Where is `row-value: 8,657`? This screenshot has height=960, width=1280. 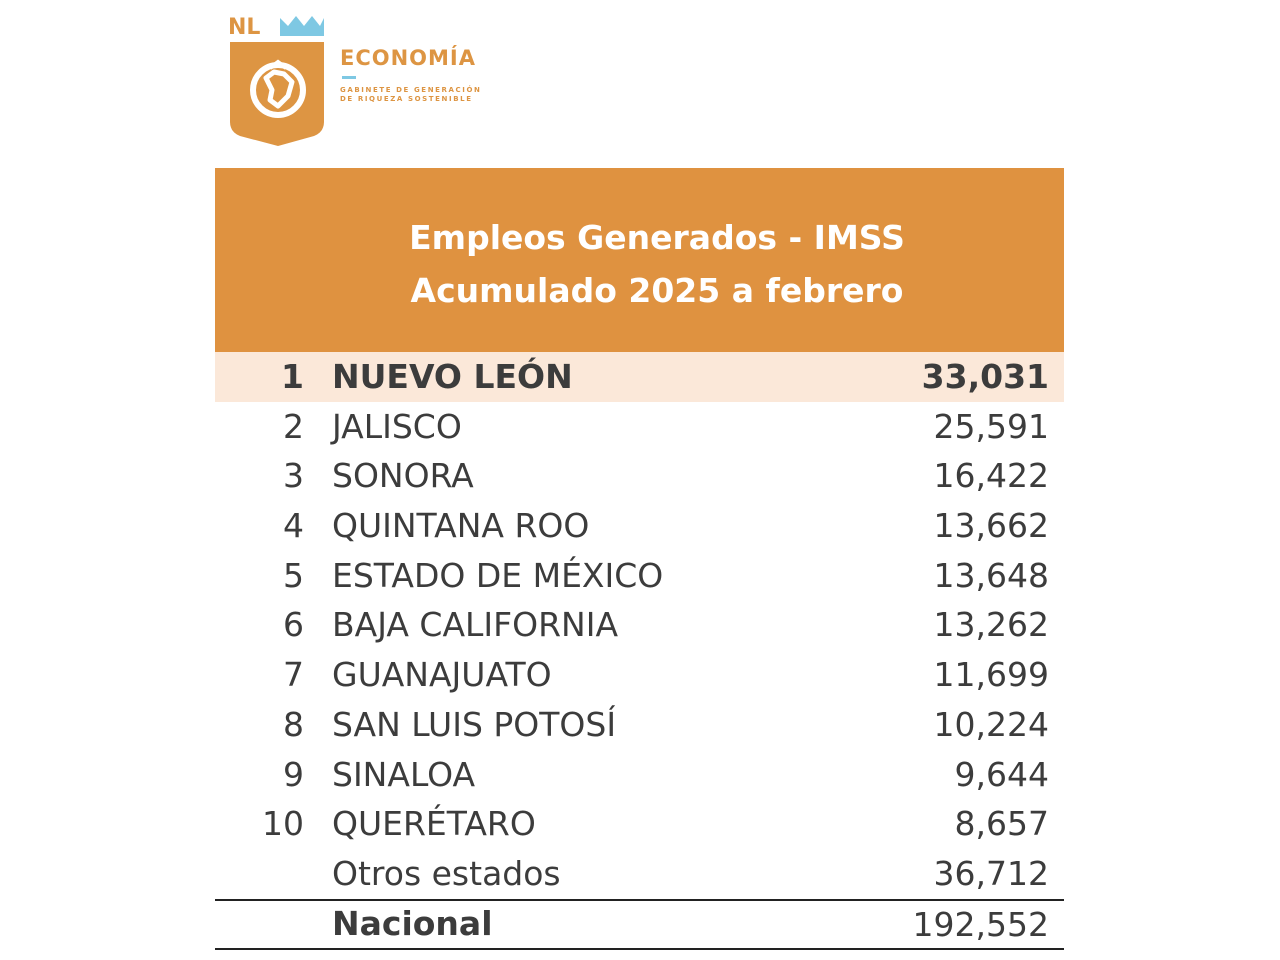
row-value: 8,657 is located at coordinates (1001, 824).